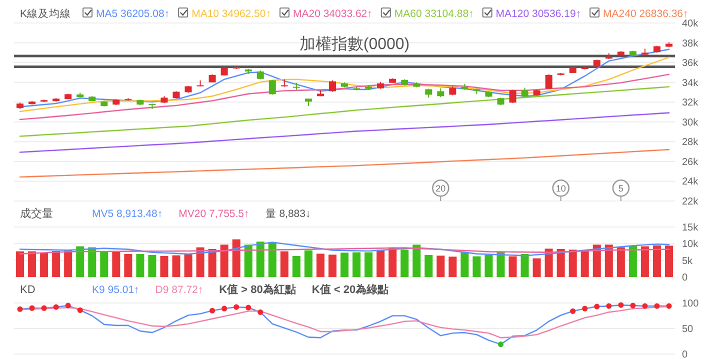  Describe the element at coordinates (691, 202) in the screenshot. I see `y-tick-label: 22k` at that location.